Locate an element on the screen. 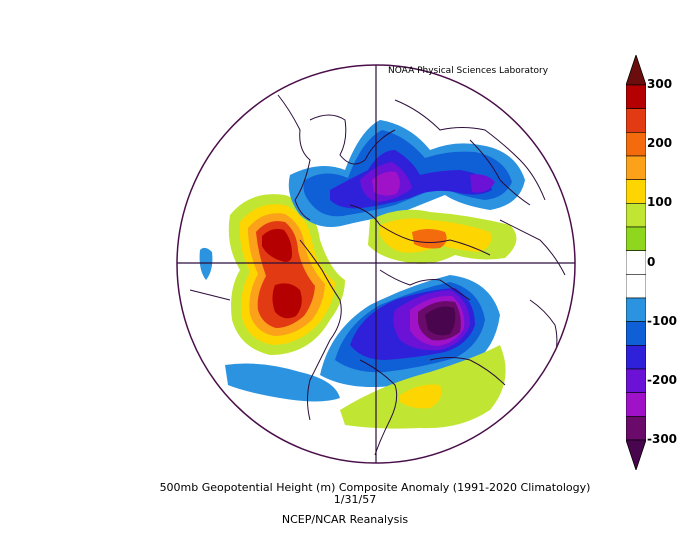 The height and width of the screenshot is (542, 700). colorbar-tick-label: 200 is located at coordinates (660, 143).